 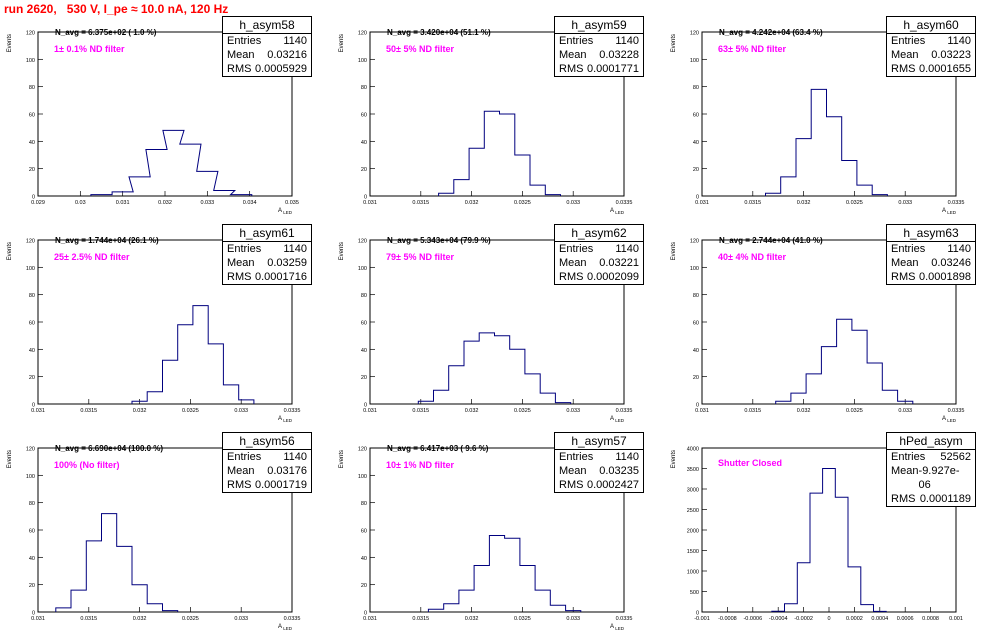 I want to click on stats-value: 0.0005929, so click(x=281, y=69).